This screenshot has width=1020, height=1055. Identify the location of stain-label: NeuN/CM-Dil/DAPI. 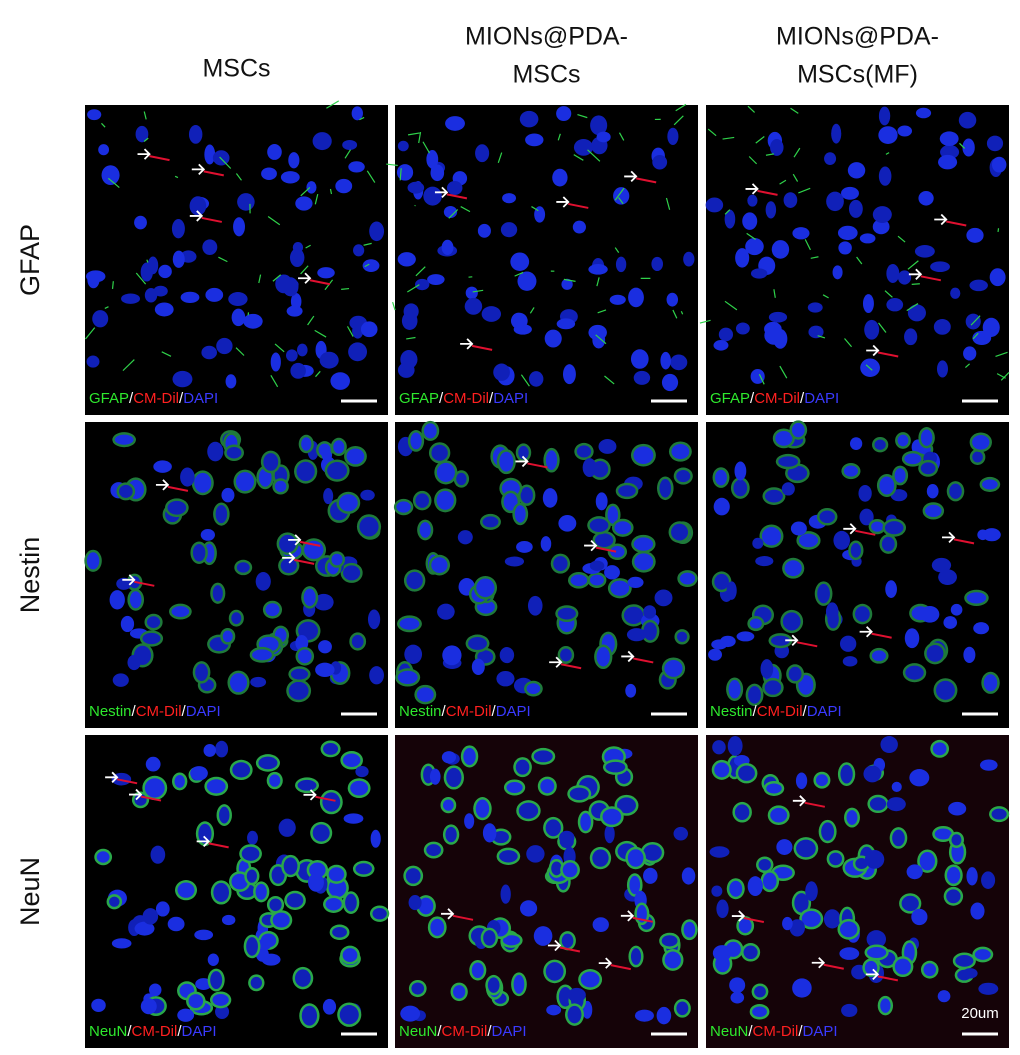
(153, 1031).